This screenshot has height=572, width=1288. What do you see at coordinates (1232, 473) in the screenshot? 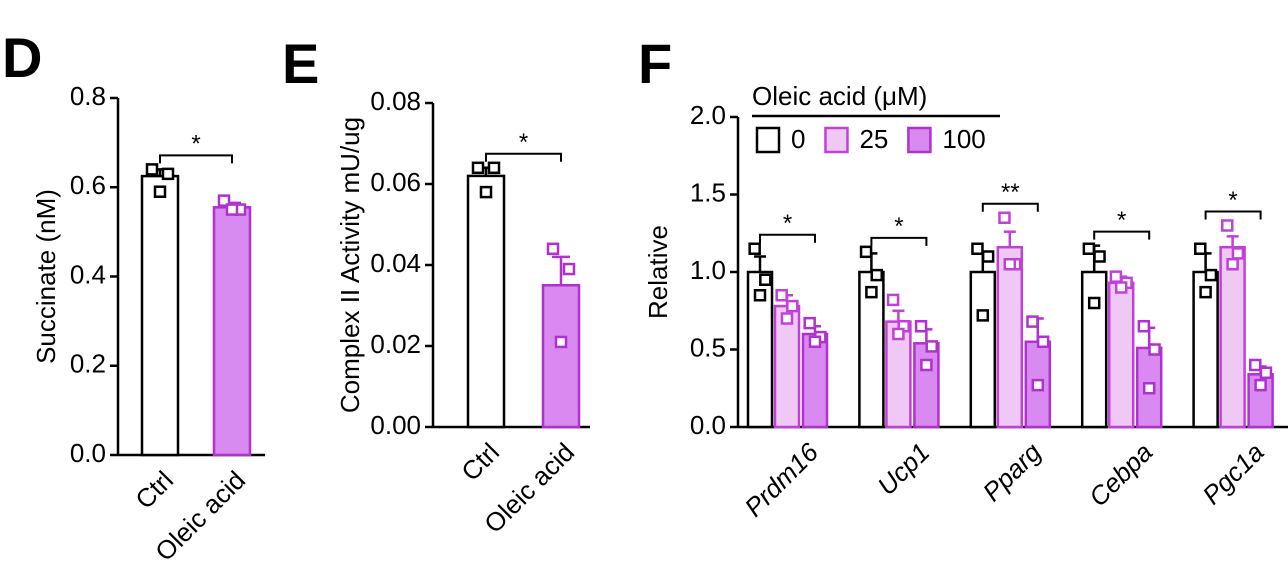
I see `x-tick-label: Pgc1a` at bounding box center [1232, 473].